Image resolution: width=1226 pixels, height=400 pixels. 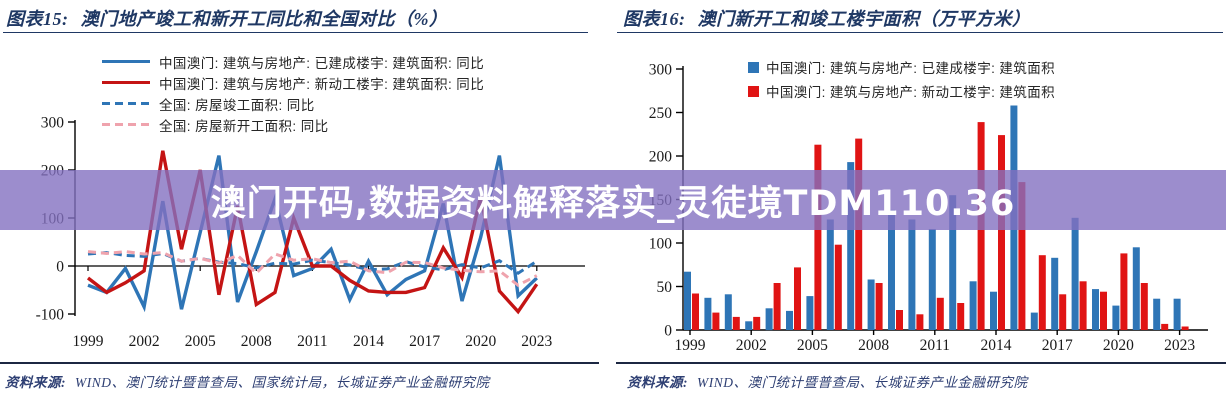 I want to click on svg-text: -100, so click(x=50, y=315).